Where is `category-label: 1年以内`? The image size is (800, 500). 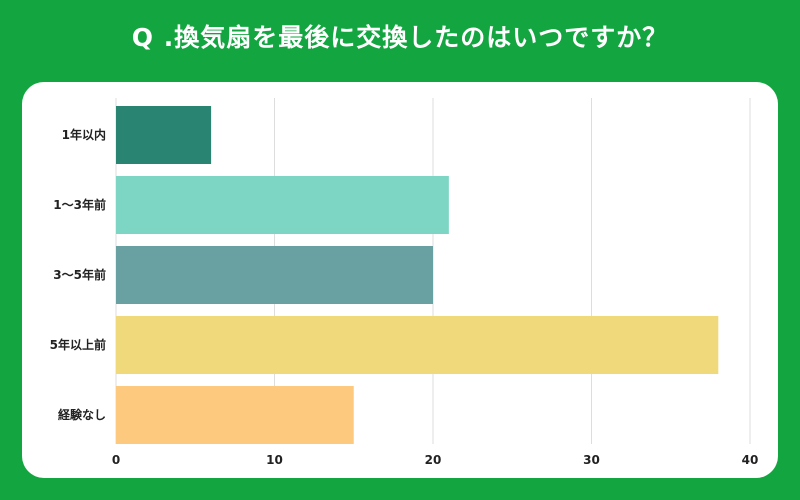 category-label: 1年以内 is located at coordinates (84, 134).